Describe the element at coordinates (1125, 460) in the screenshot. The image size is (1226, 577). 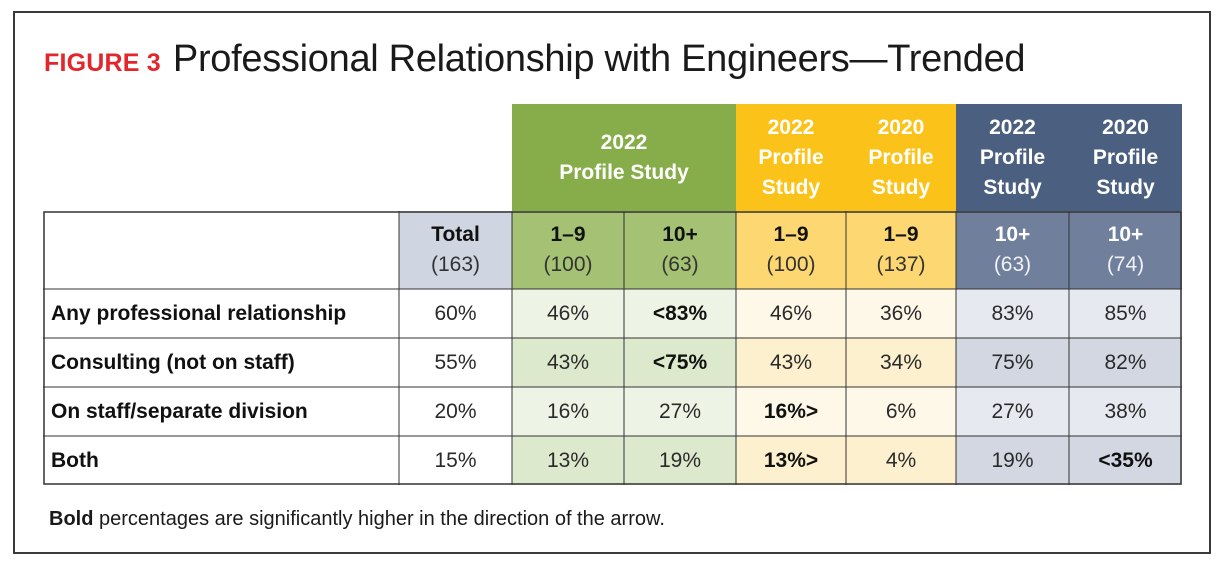
I see `table-cell: <35%` at that location.